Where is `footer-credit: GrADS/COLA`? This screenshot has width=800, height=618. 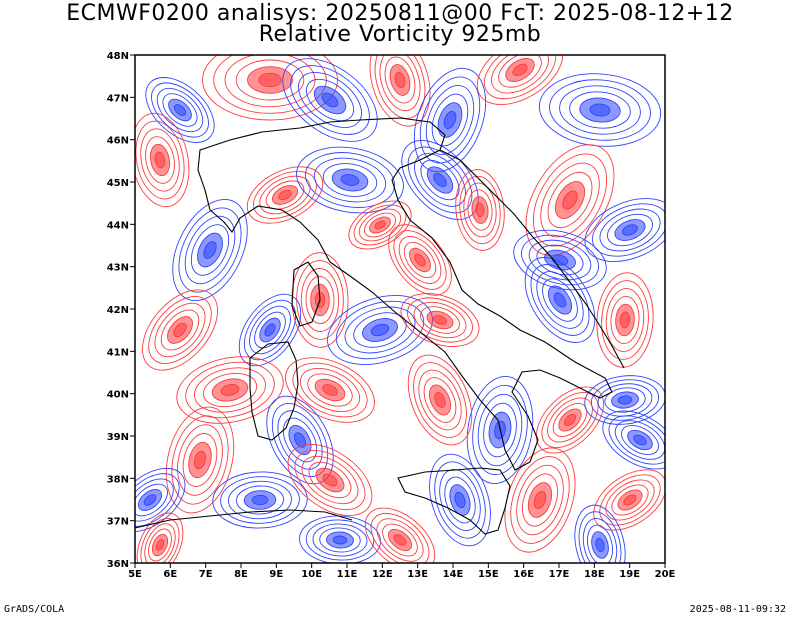 footer-credit: GrADS/COLA is located at coordinates (34, 609).